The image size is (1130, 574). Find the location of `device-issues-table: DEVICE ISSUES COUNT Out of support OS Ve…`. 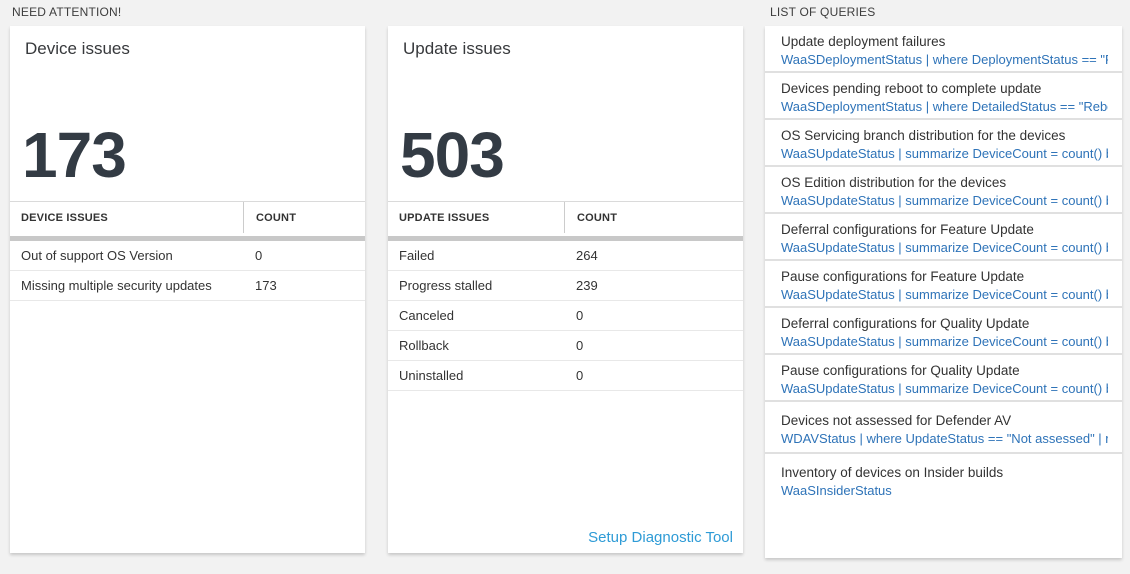

device-issues-table: DEVICE ISSUES COUNT Out of support OS Ve… is located at coordinates (187, 251).